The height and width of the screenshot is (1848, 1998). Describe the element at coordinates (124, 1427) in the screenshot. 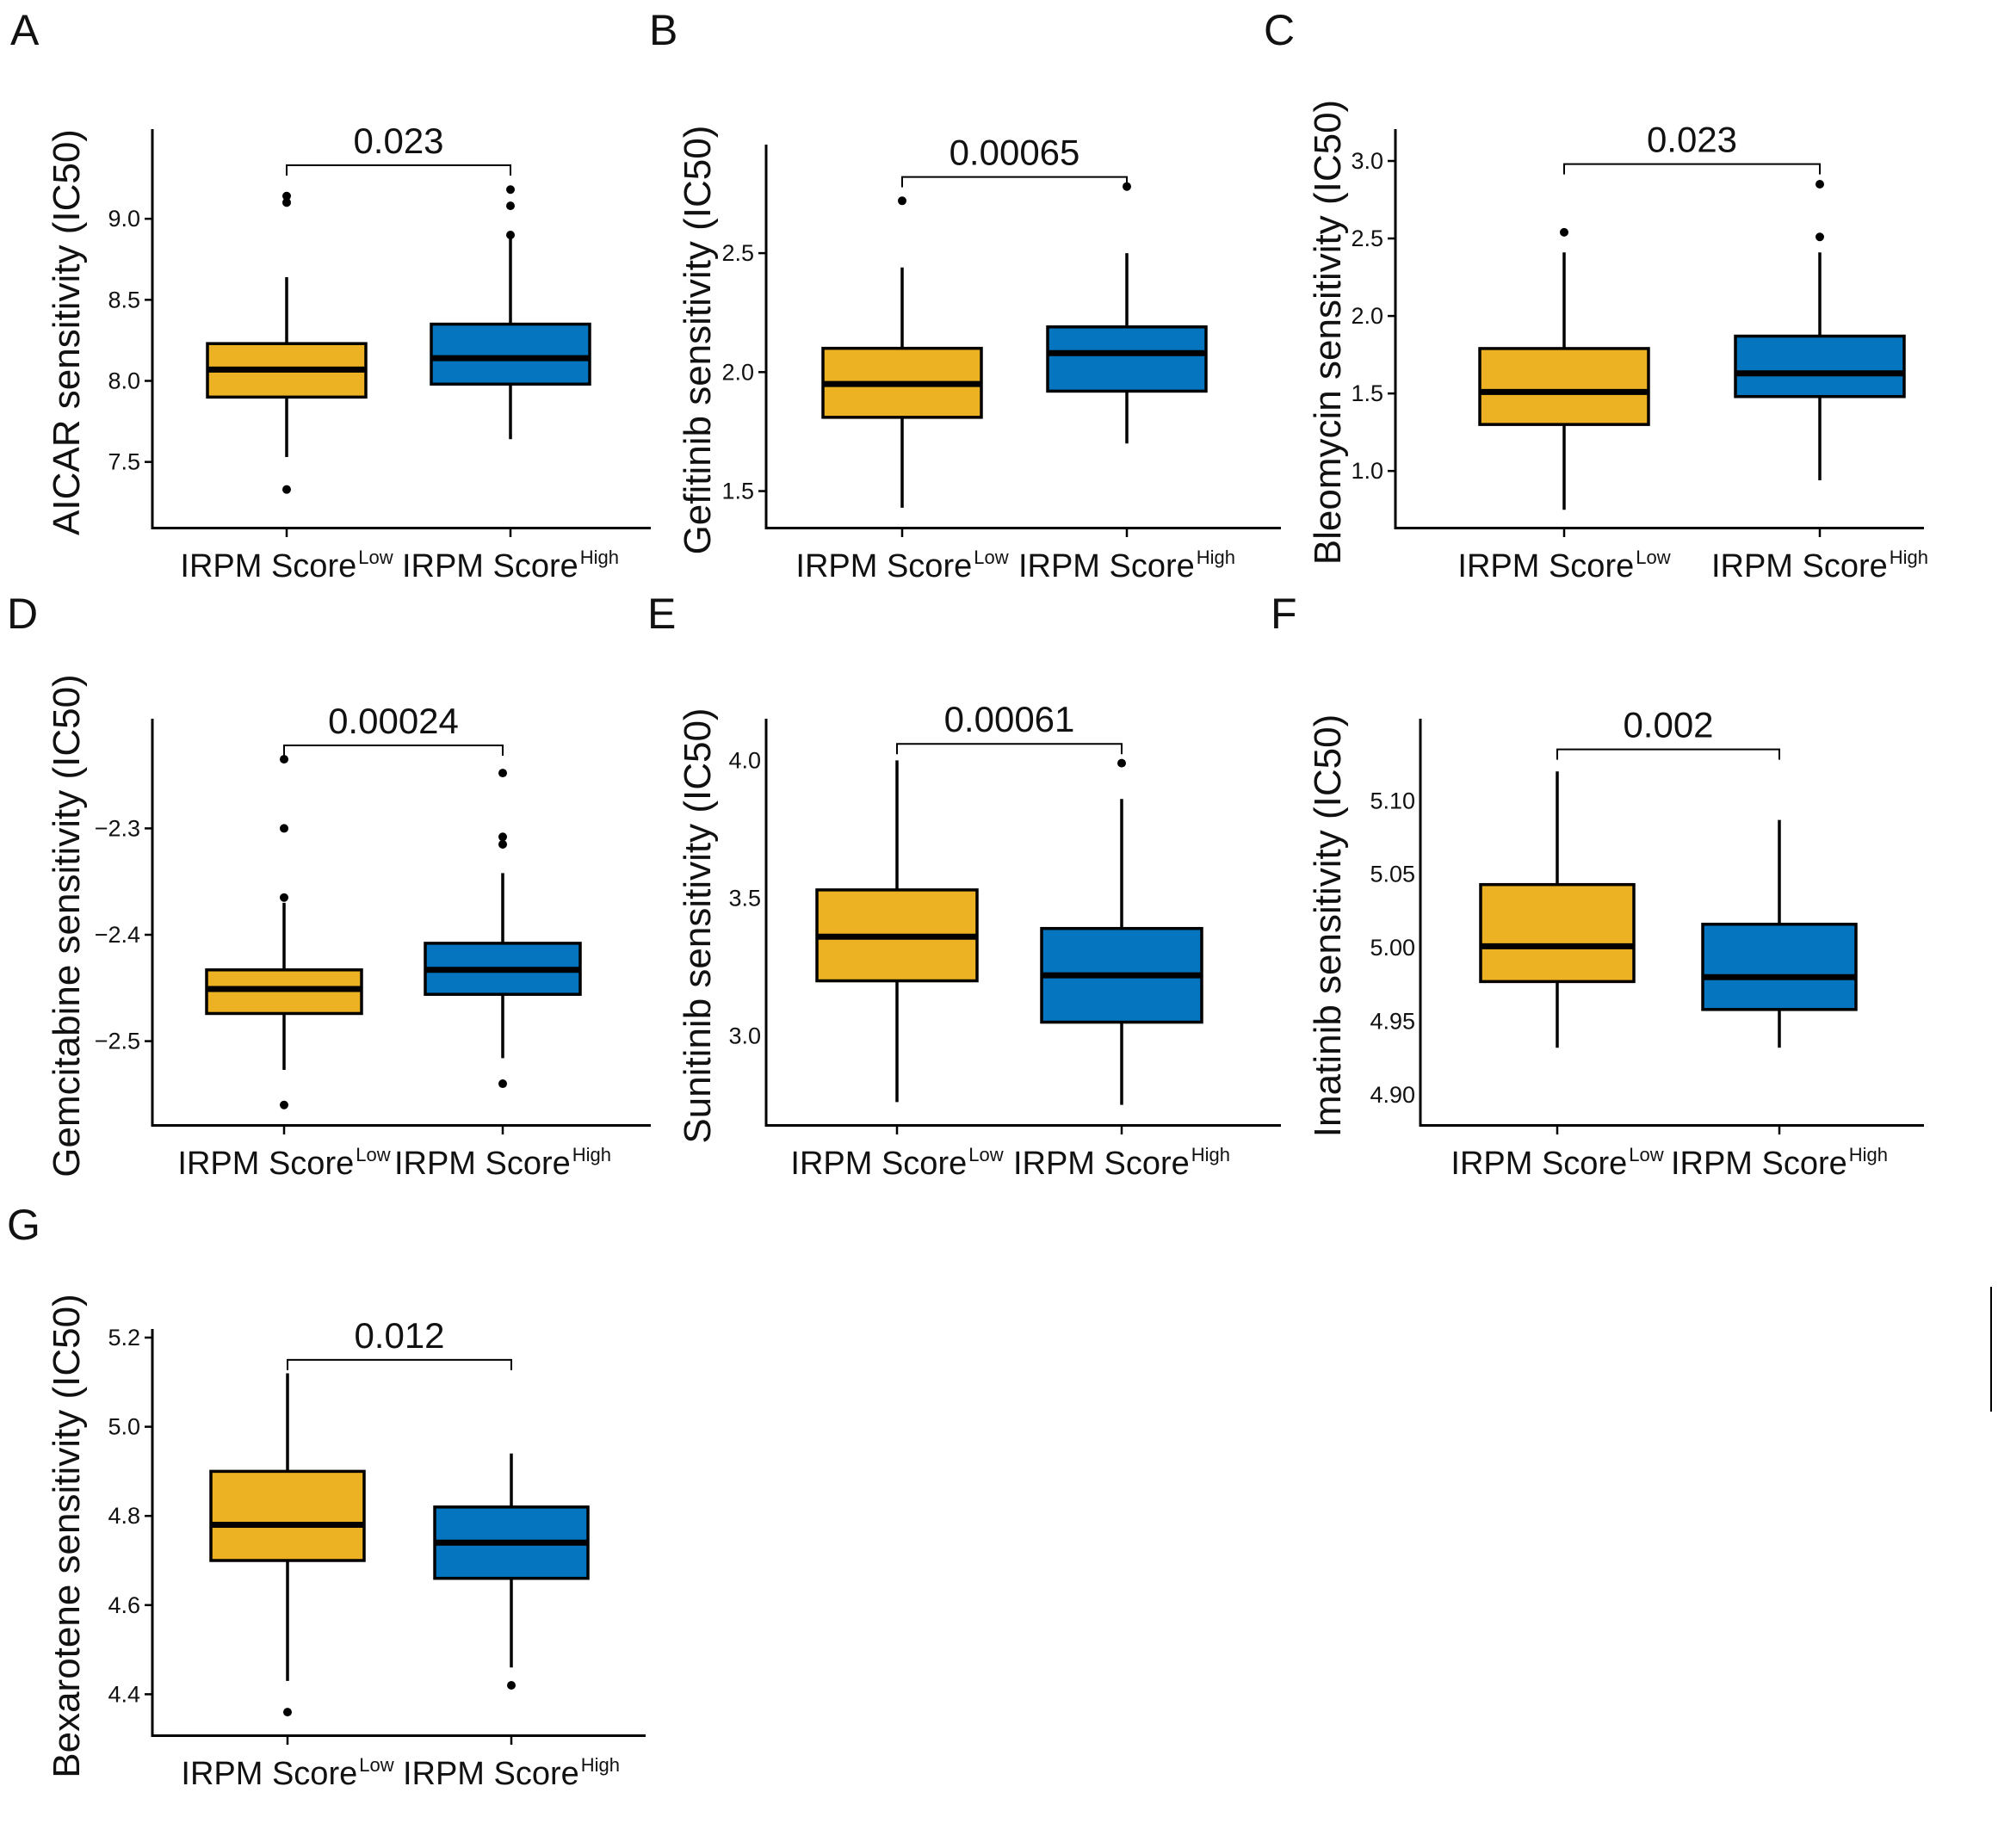

I see `y-tick-label: 5.0` at that location.